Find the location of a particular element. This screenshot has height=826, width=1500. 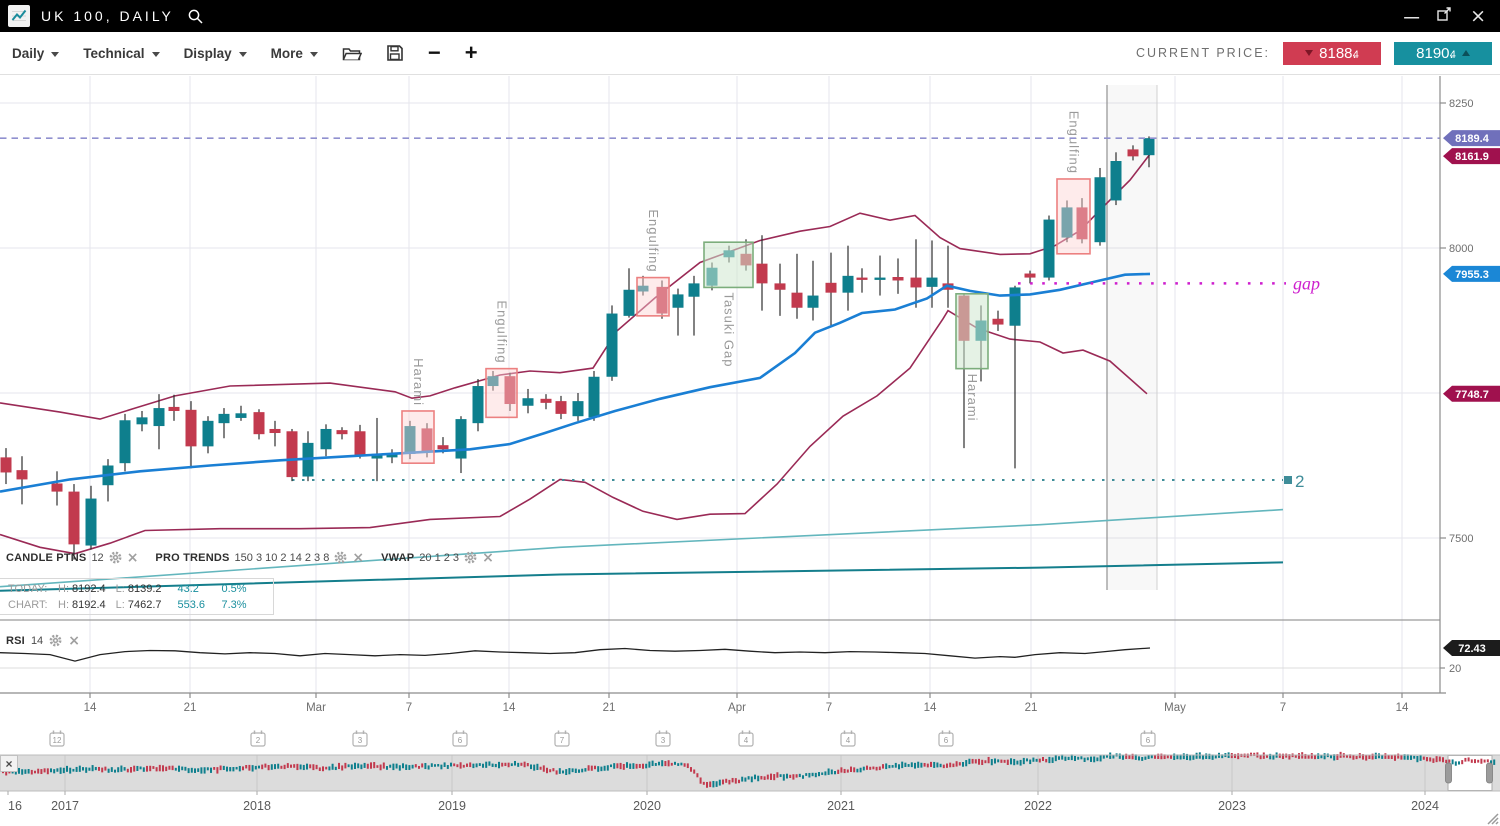

navigator-handle-right is located at coordinates (1489, 773).